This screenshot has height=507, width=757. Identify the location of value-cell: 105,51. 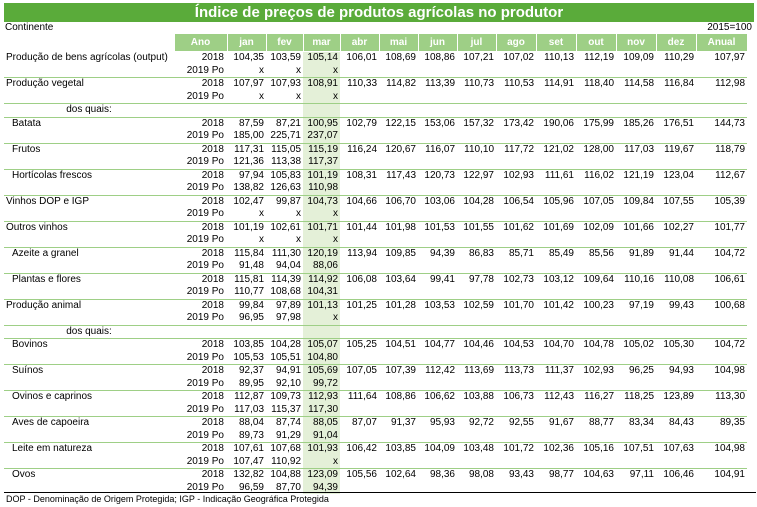
(285, 357).